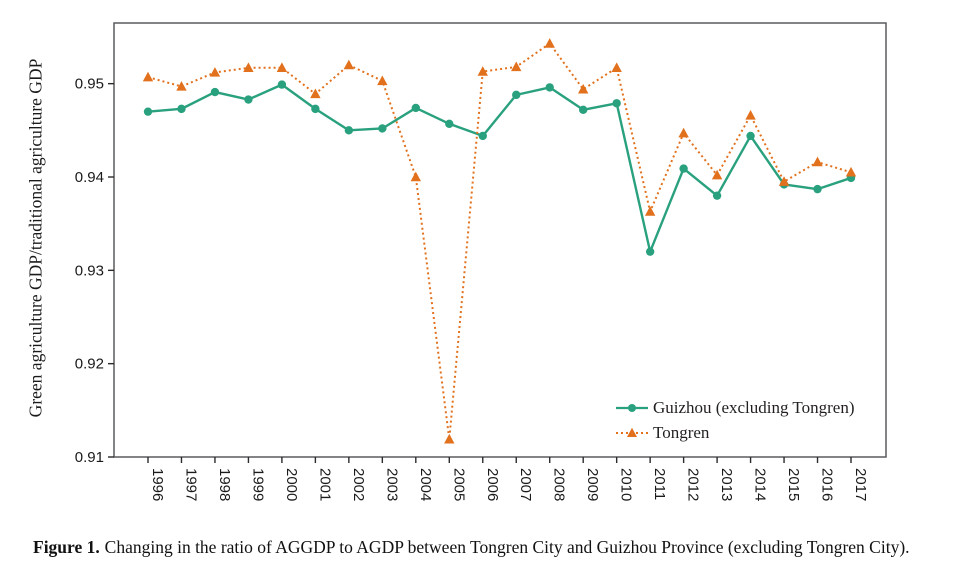 This screenshot has height=587, width=958. Describe the element at coordinates (626, 484) in the screenshot. I see `x-tick-label: 2010` at that location.